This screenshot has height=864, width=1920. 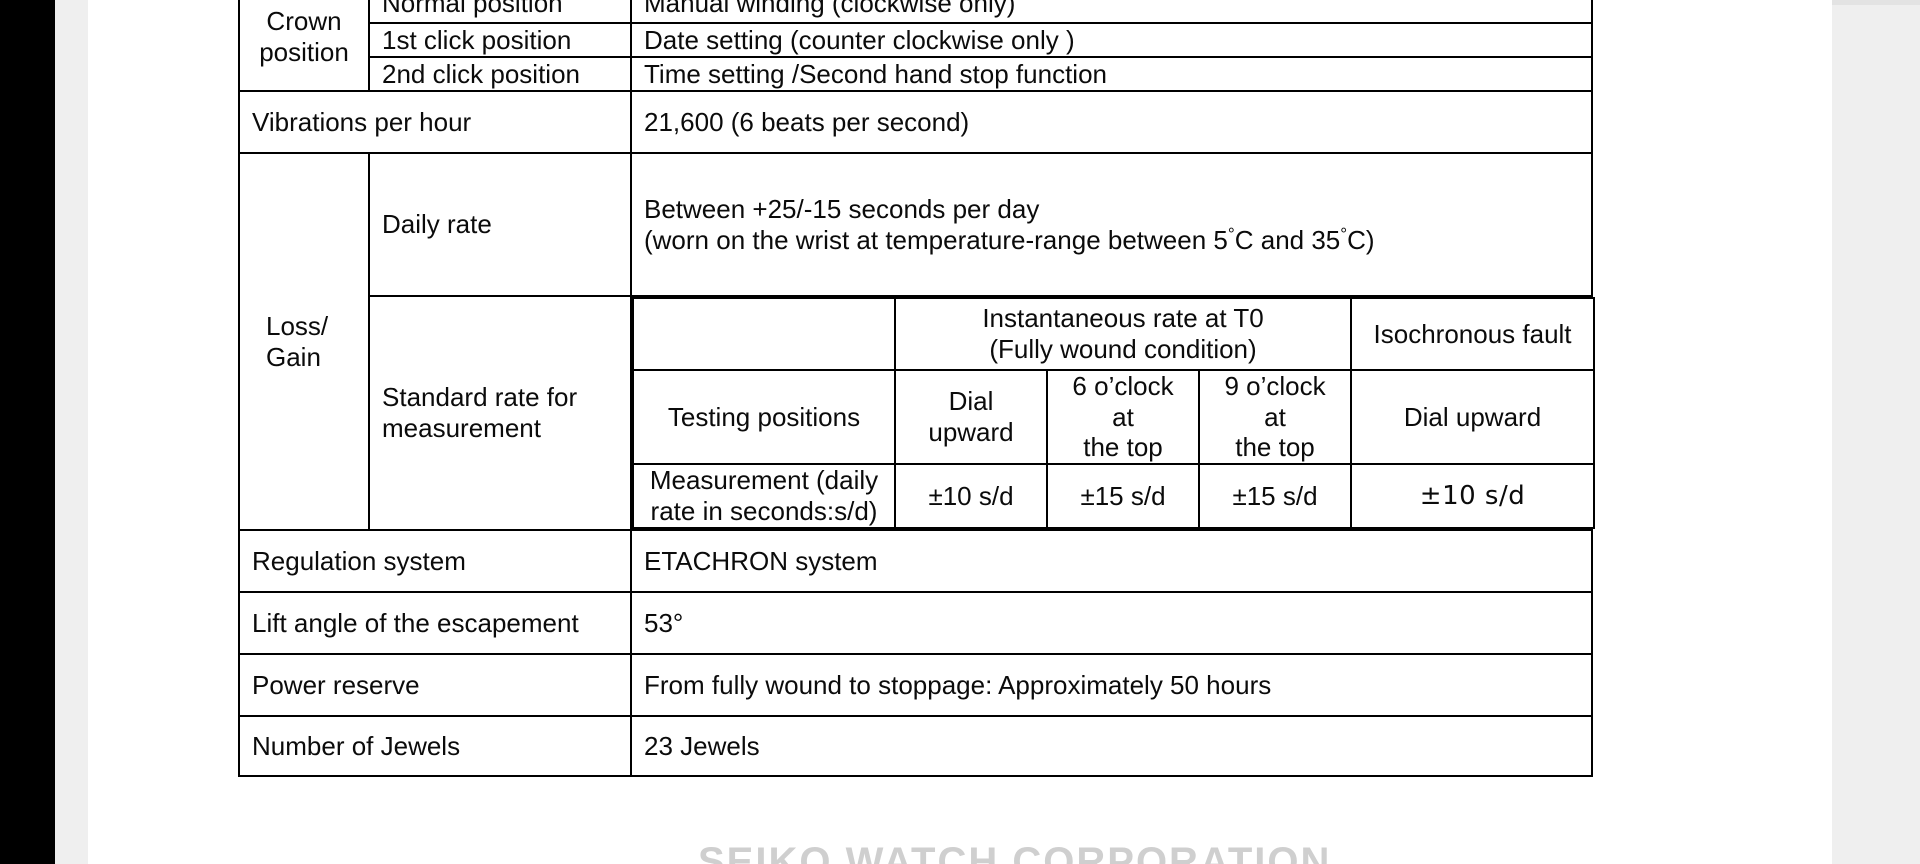 I want to click on daily-rate-line2-part-b: C and 35, so click(x=1287, y=239).